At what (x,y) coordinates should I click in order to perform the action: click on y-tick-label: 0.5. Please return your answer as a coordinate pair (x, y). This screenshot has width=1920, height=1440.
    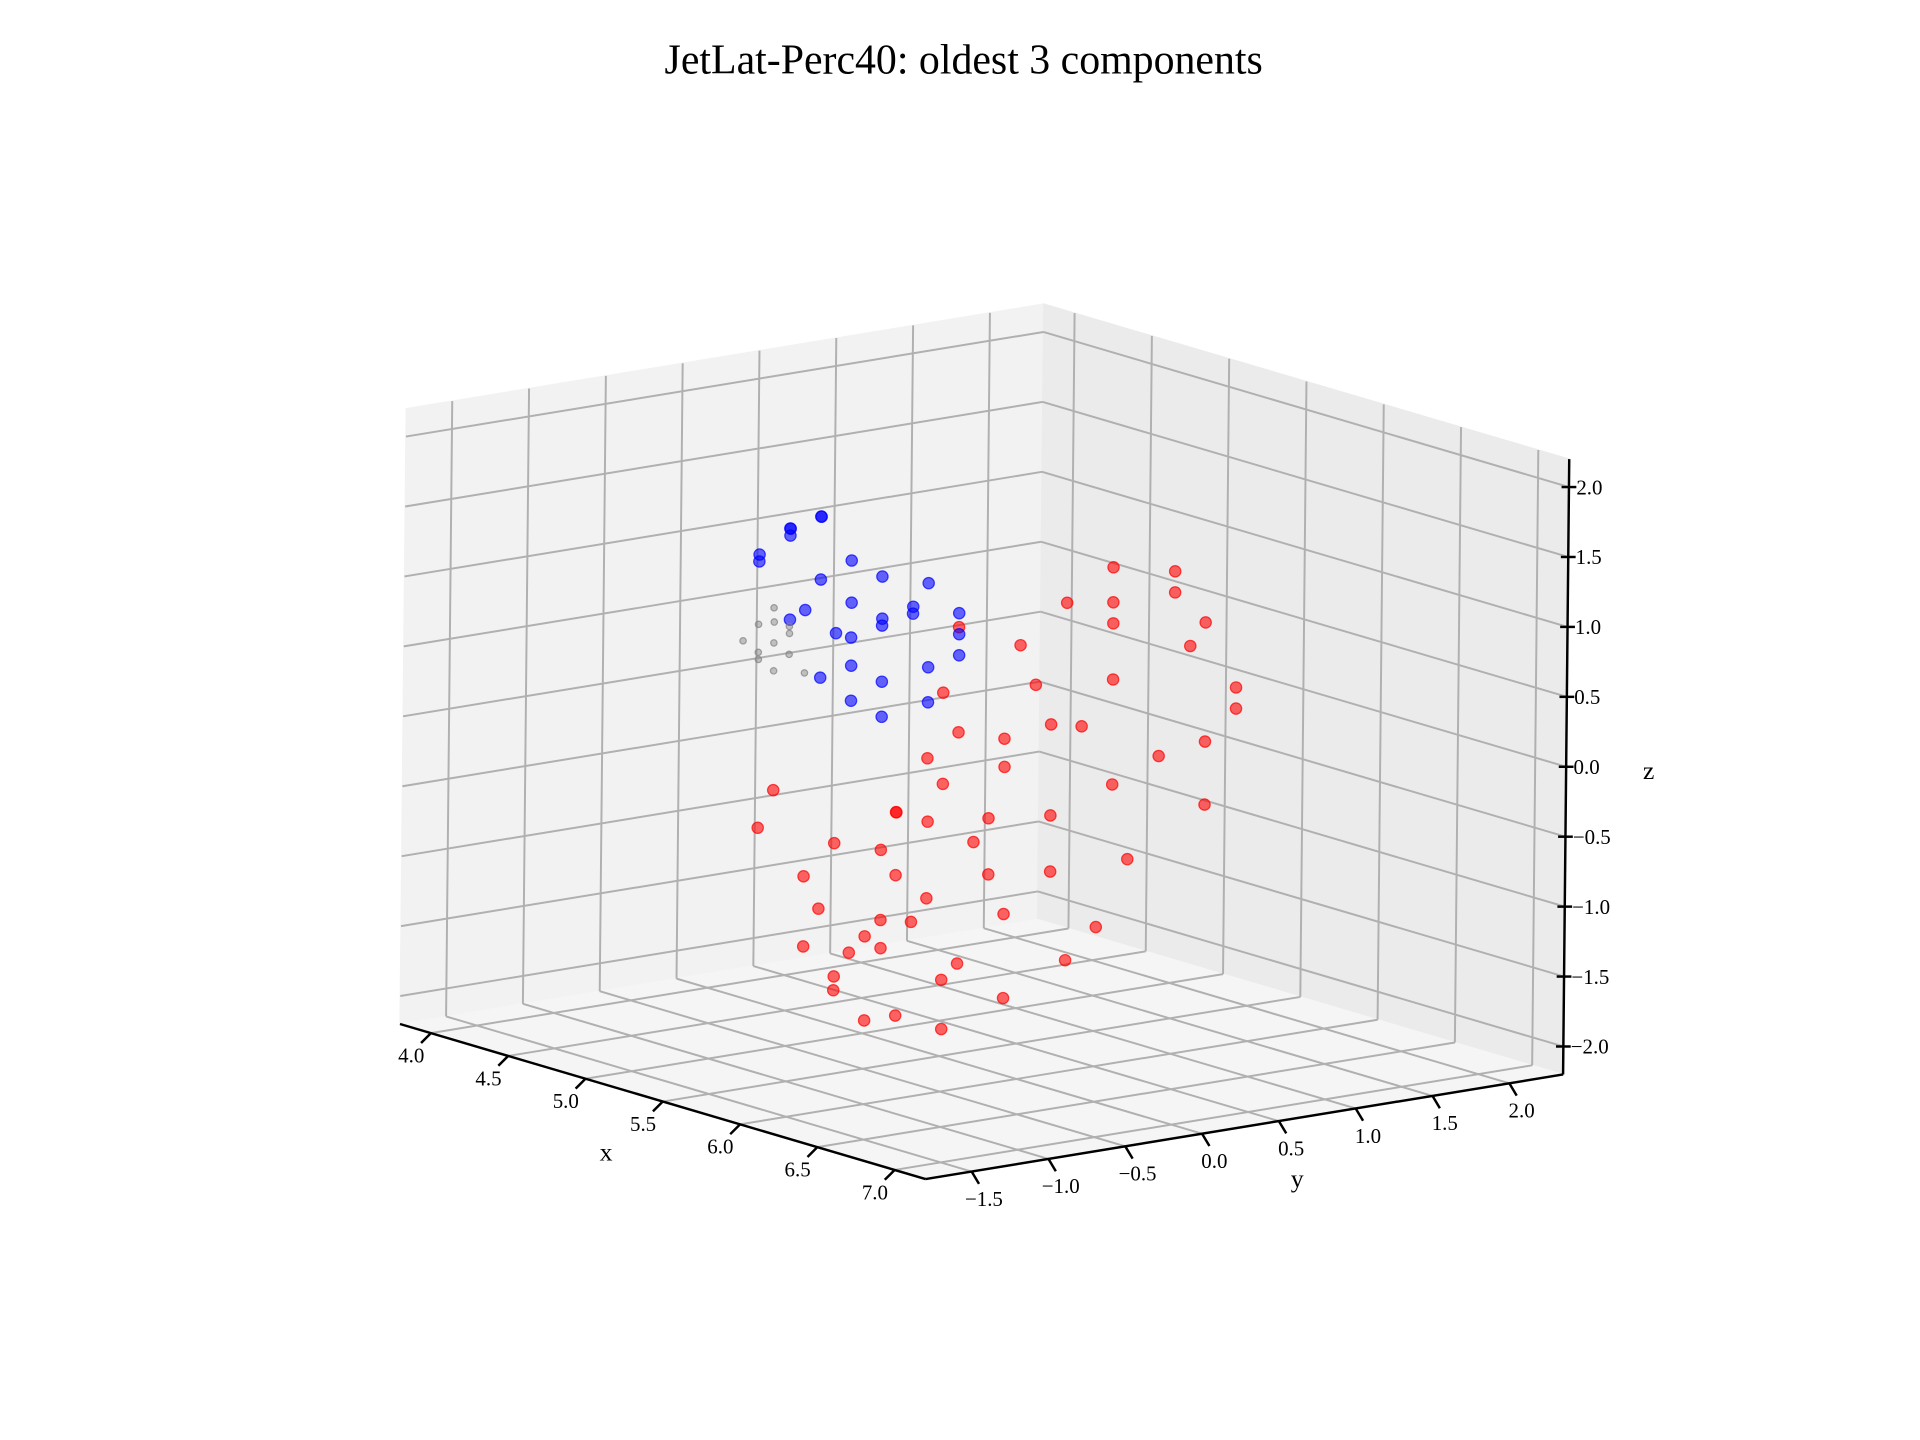
    Looking at the image, I should click on (1291, 1148).